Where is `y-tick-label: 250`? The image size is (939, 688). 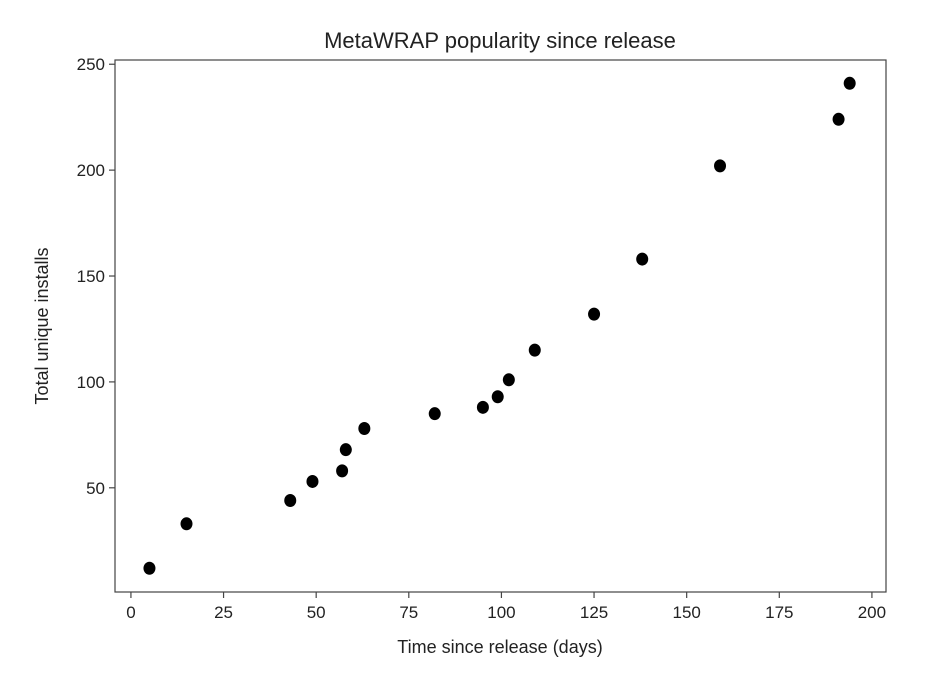 y-tick-label: 250 is located at coordinates (91, 64).